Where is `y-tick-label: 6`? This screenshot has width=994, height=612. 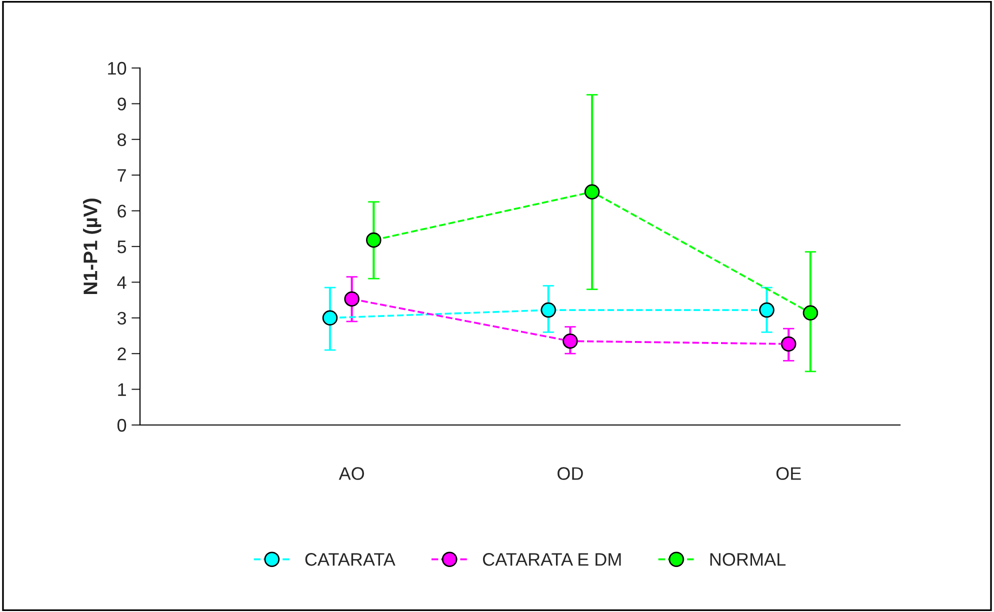 y-tick-label: 6 is located at coordinates (122, 211).